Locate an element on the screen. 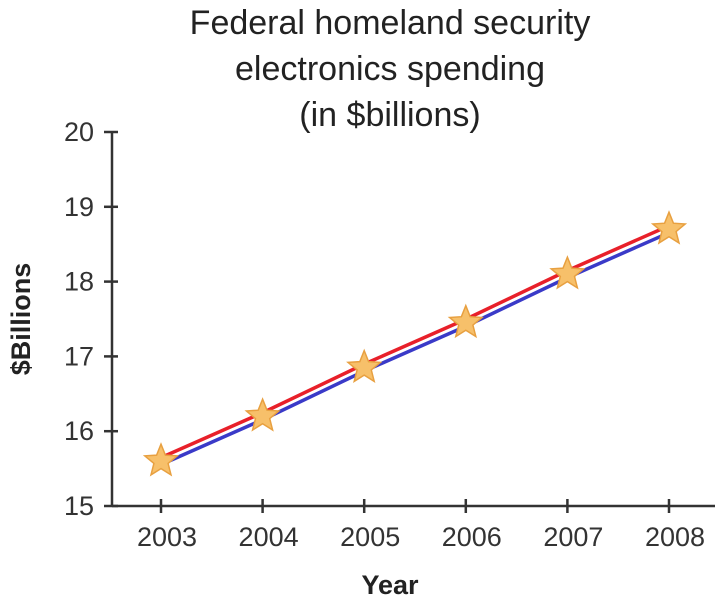  y-tick-label: 15 is located at coordinates (79, 506).